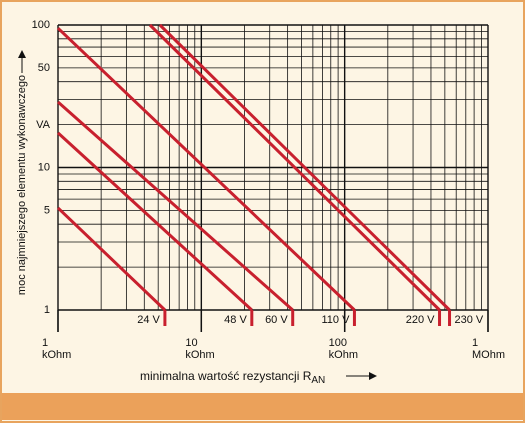 The height and width of the screenshot is (428, 525). Describe the element at coordinates (148, 320) in the screenshot. I see `series-label: 24 V` at that location.